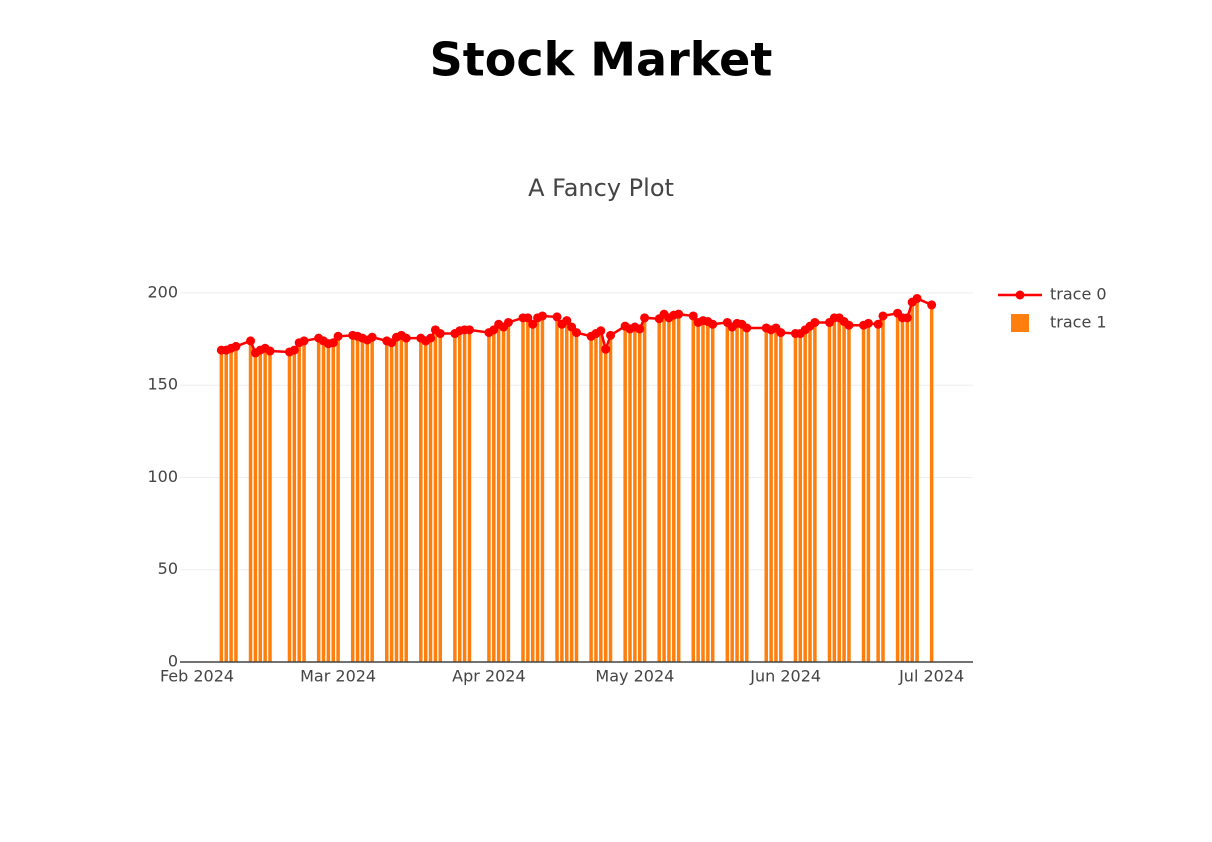  I want to click on y-tick-label: 100, so click(162, 476).